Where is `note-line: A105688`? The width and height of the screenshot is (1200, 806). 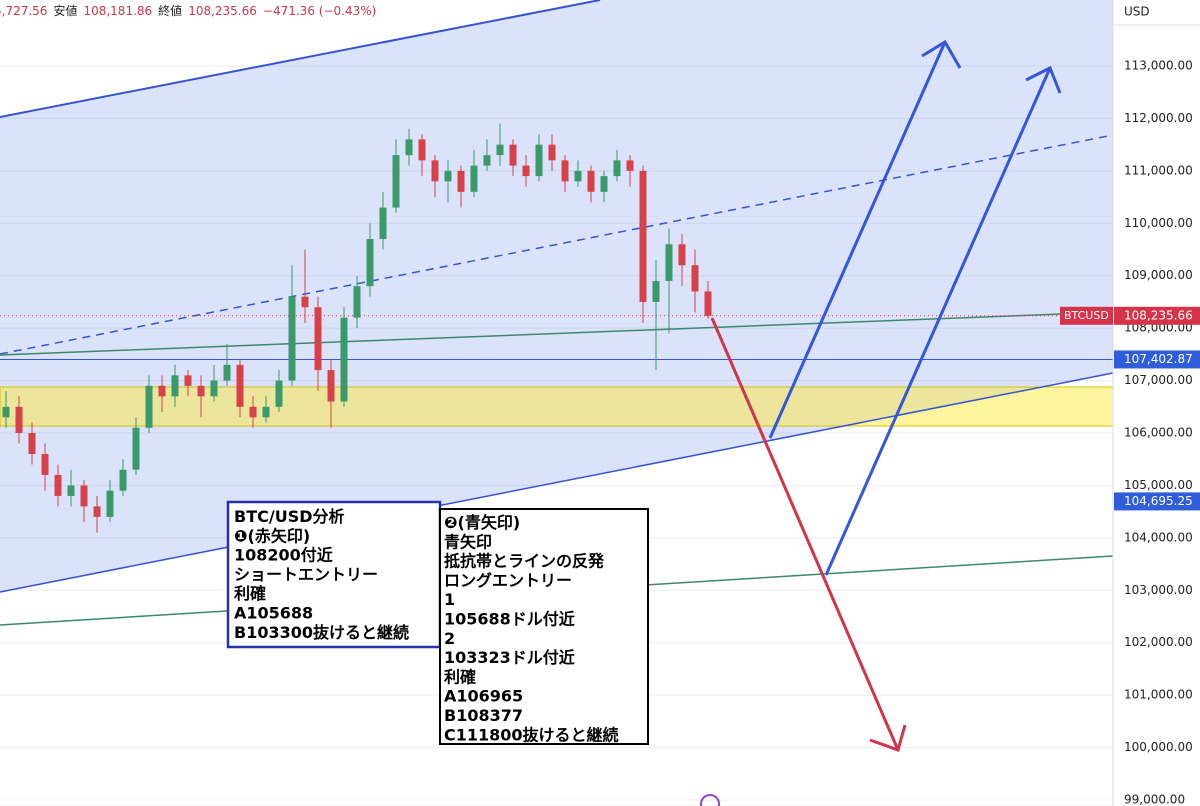
note-line: A105688 is located at coordinates (273, 613).